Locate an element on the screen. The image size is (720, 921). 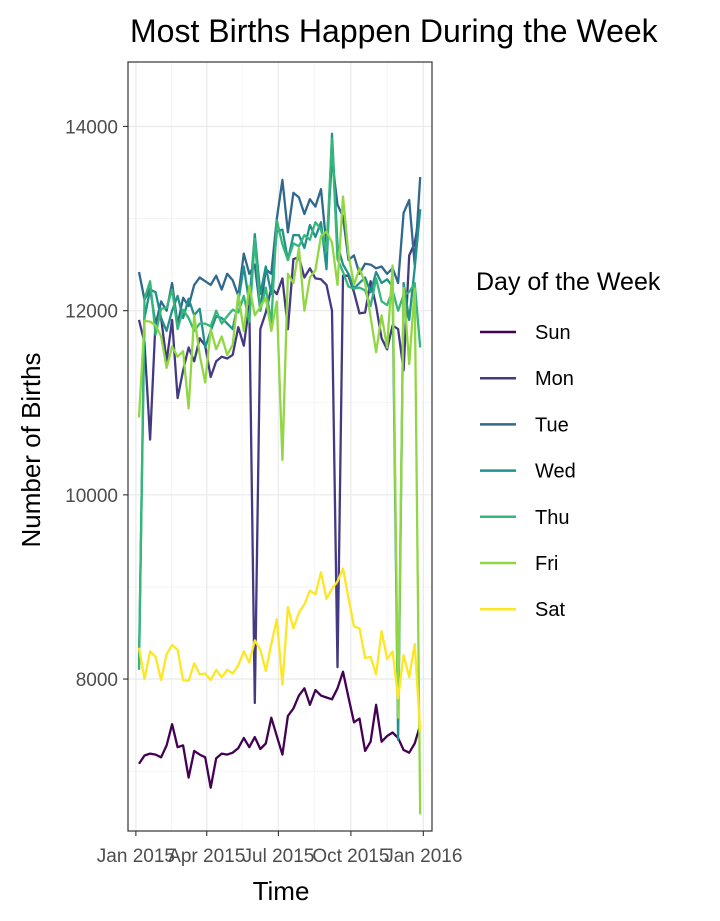
y-tick-label: 12000 is located at coordinates (91, 312).